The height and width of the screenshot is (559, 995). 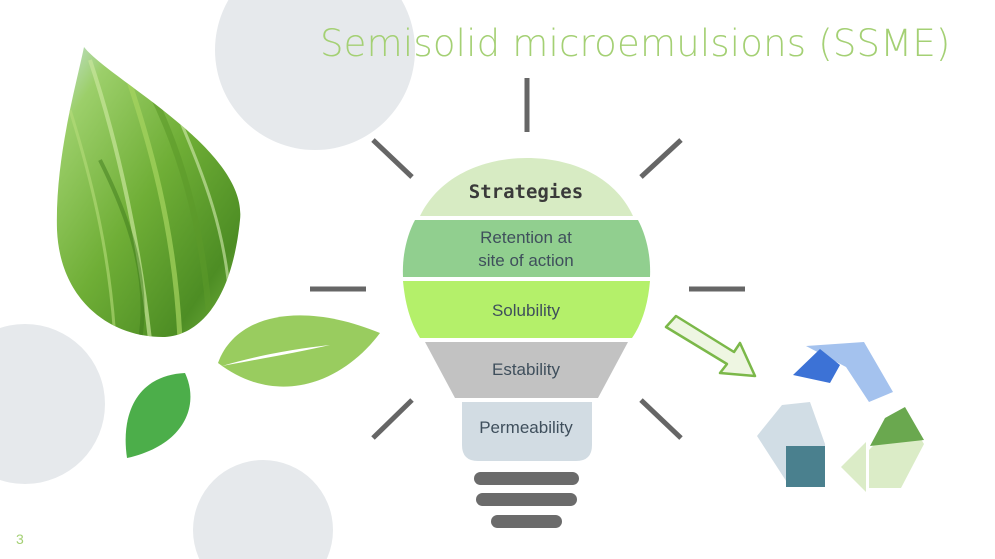 What do you see at coordinates (635, 43) in the screenshot?
I see `slide-title: Semisolid microemulsions (SSME)` at bounding box center [635, 43].